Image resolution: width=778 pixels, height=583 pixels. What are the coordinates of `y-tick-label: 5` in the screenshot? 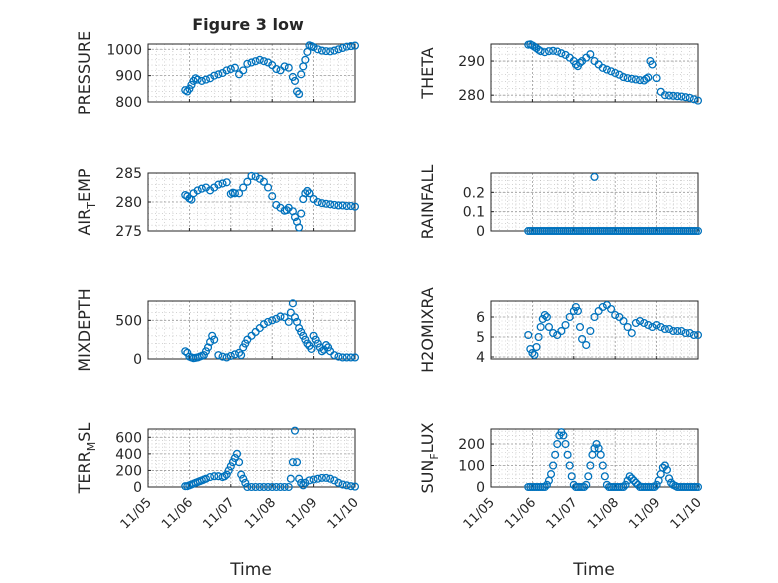 It's located at (480, 338).